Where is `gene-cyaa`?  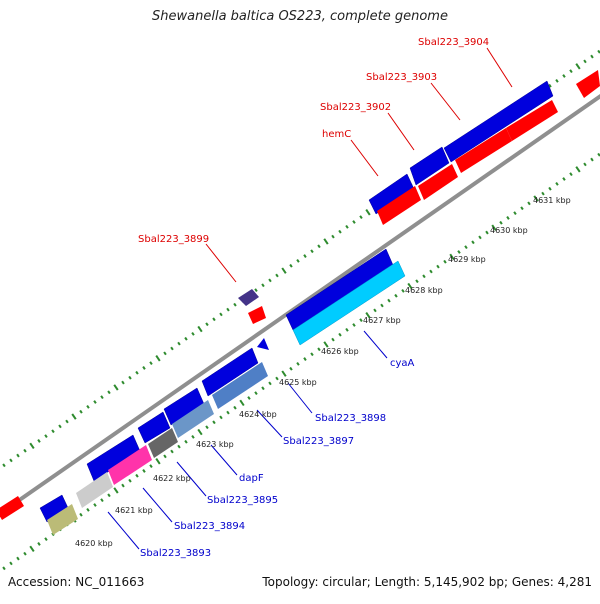
gene-cyaa is located at coordinates (349, 303).